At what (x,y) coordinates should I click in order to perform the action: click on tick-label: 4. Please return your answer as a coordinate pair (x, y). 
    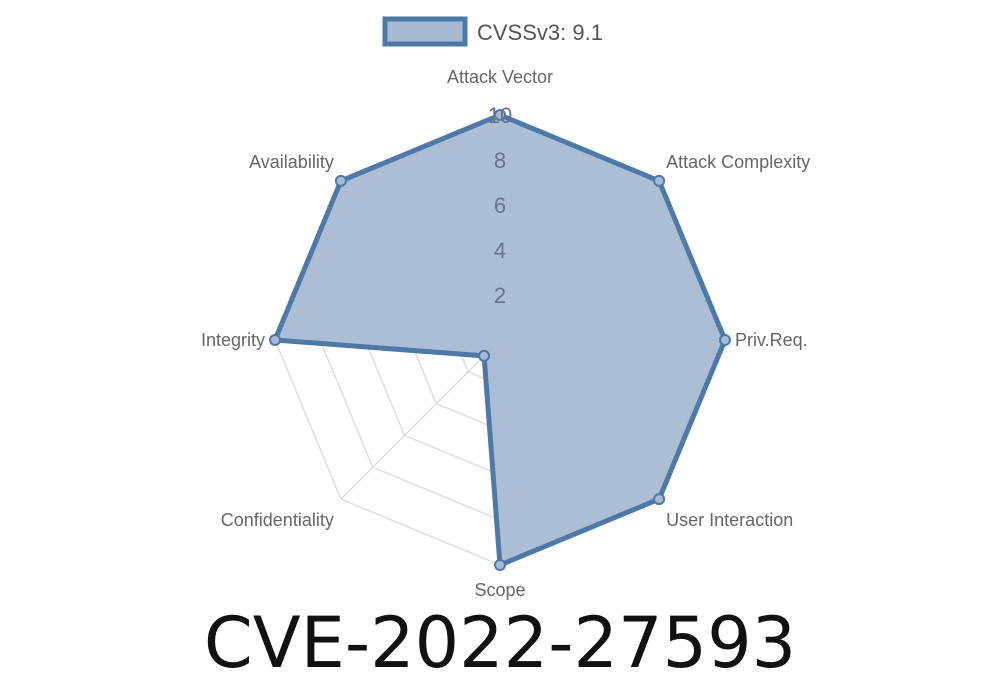
    Looking at the image, I should click on (500, 250).